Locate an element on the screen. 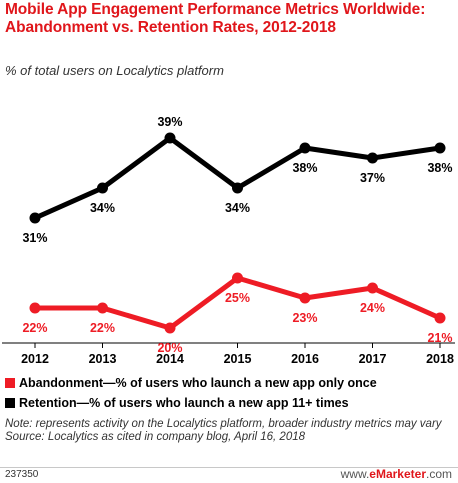 The width and height of the screenshot is (458, 483). brand-suffix: .com is located at coordinates (438, 474).